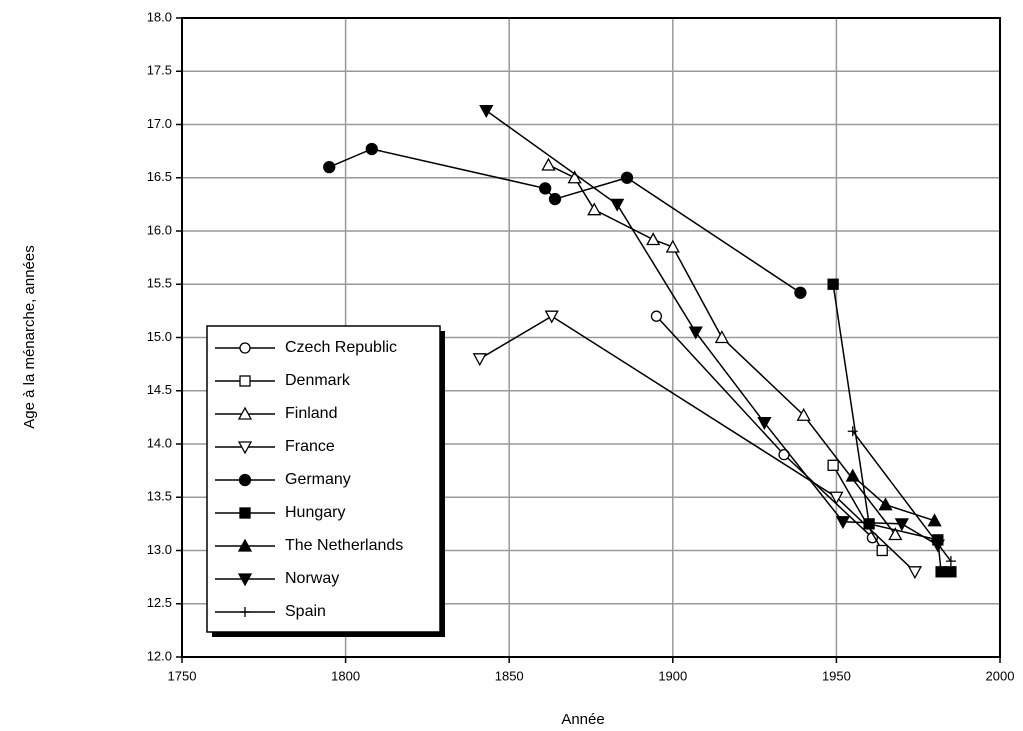  What do you see at coordinates (159, 70) in the screenshot?
I see `y-tick-label: 17.5` at bounding box center [159, 70].